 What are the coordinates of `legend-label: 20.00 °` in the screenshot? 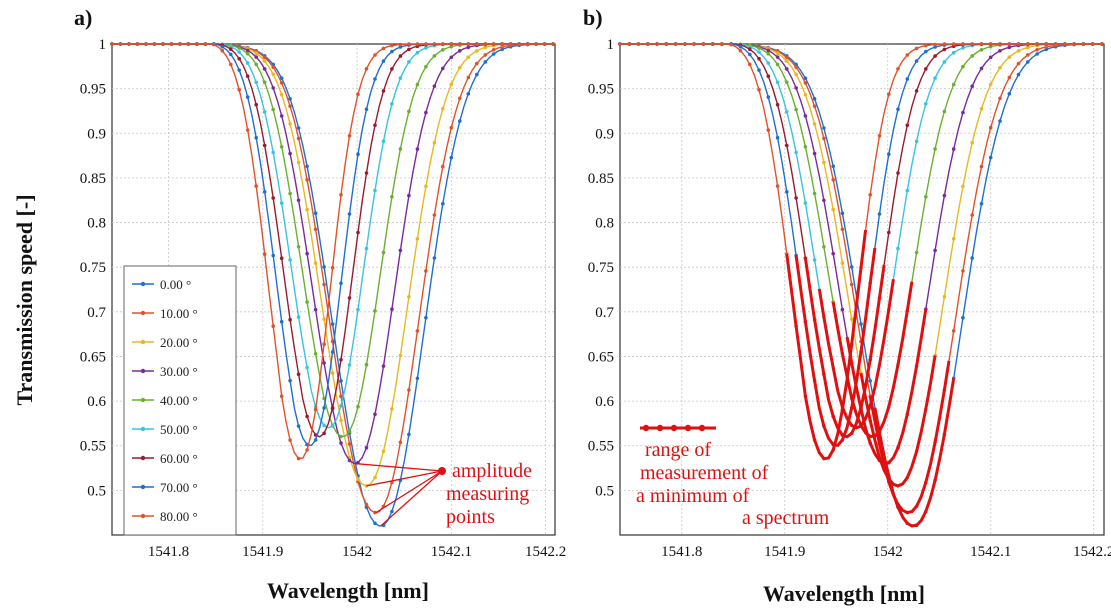 It's located at (179, 342).